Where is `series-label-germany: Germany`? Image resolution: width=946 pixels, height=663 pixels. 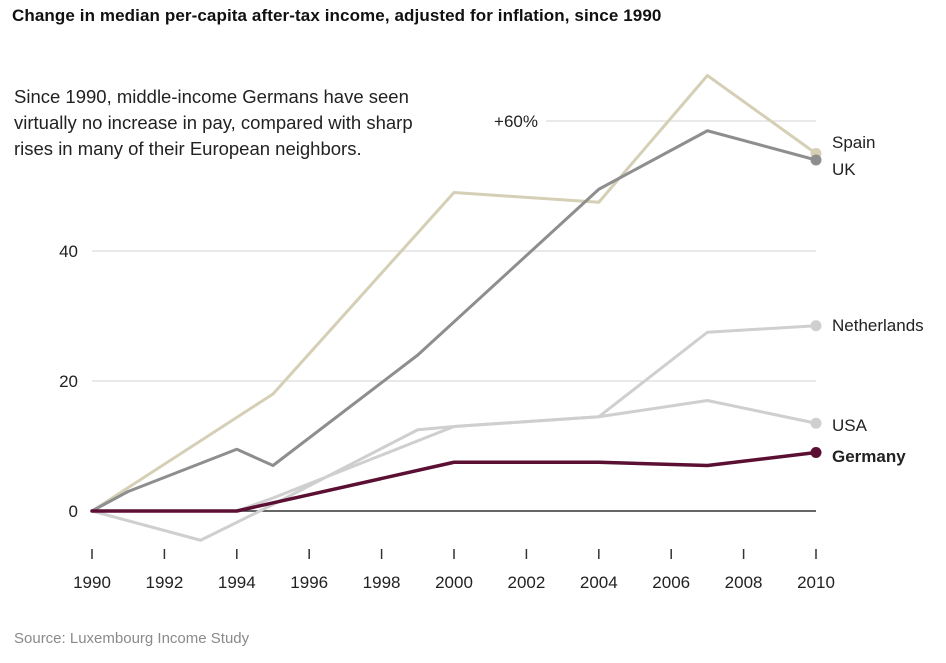 series-label-germany: Germany is located at coordinates (869, 456).